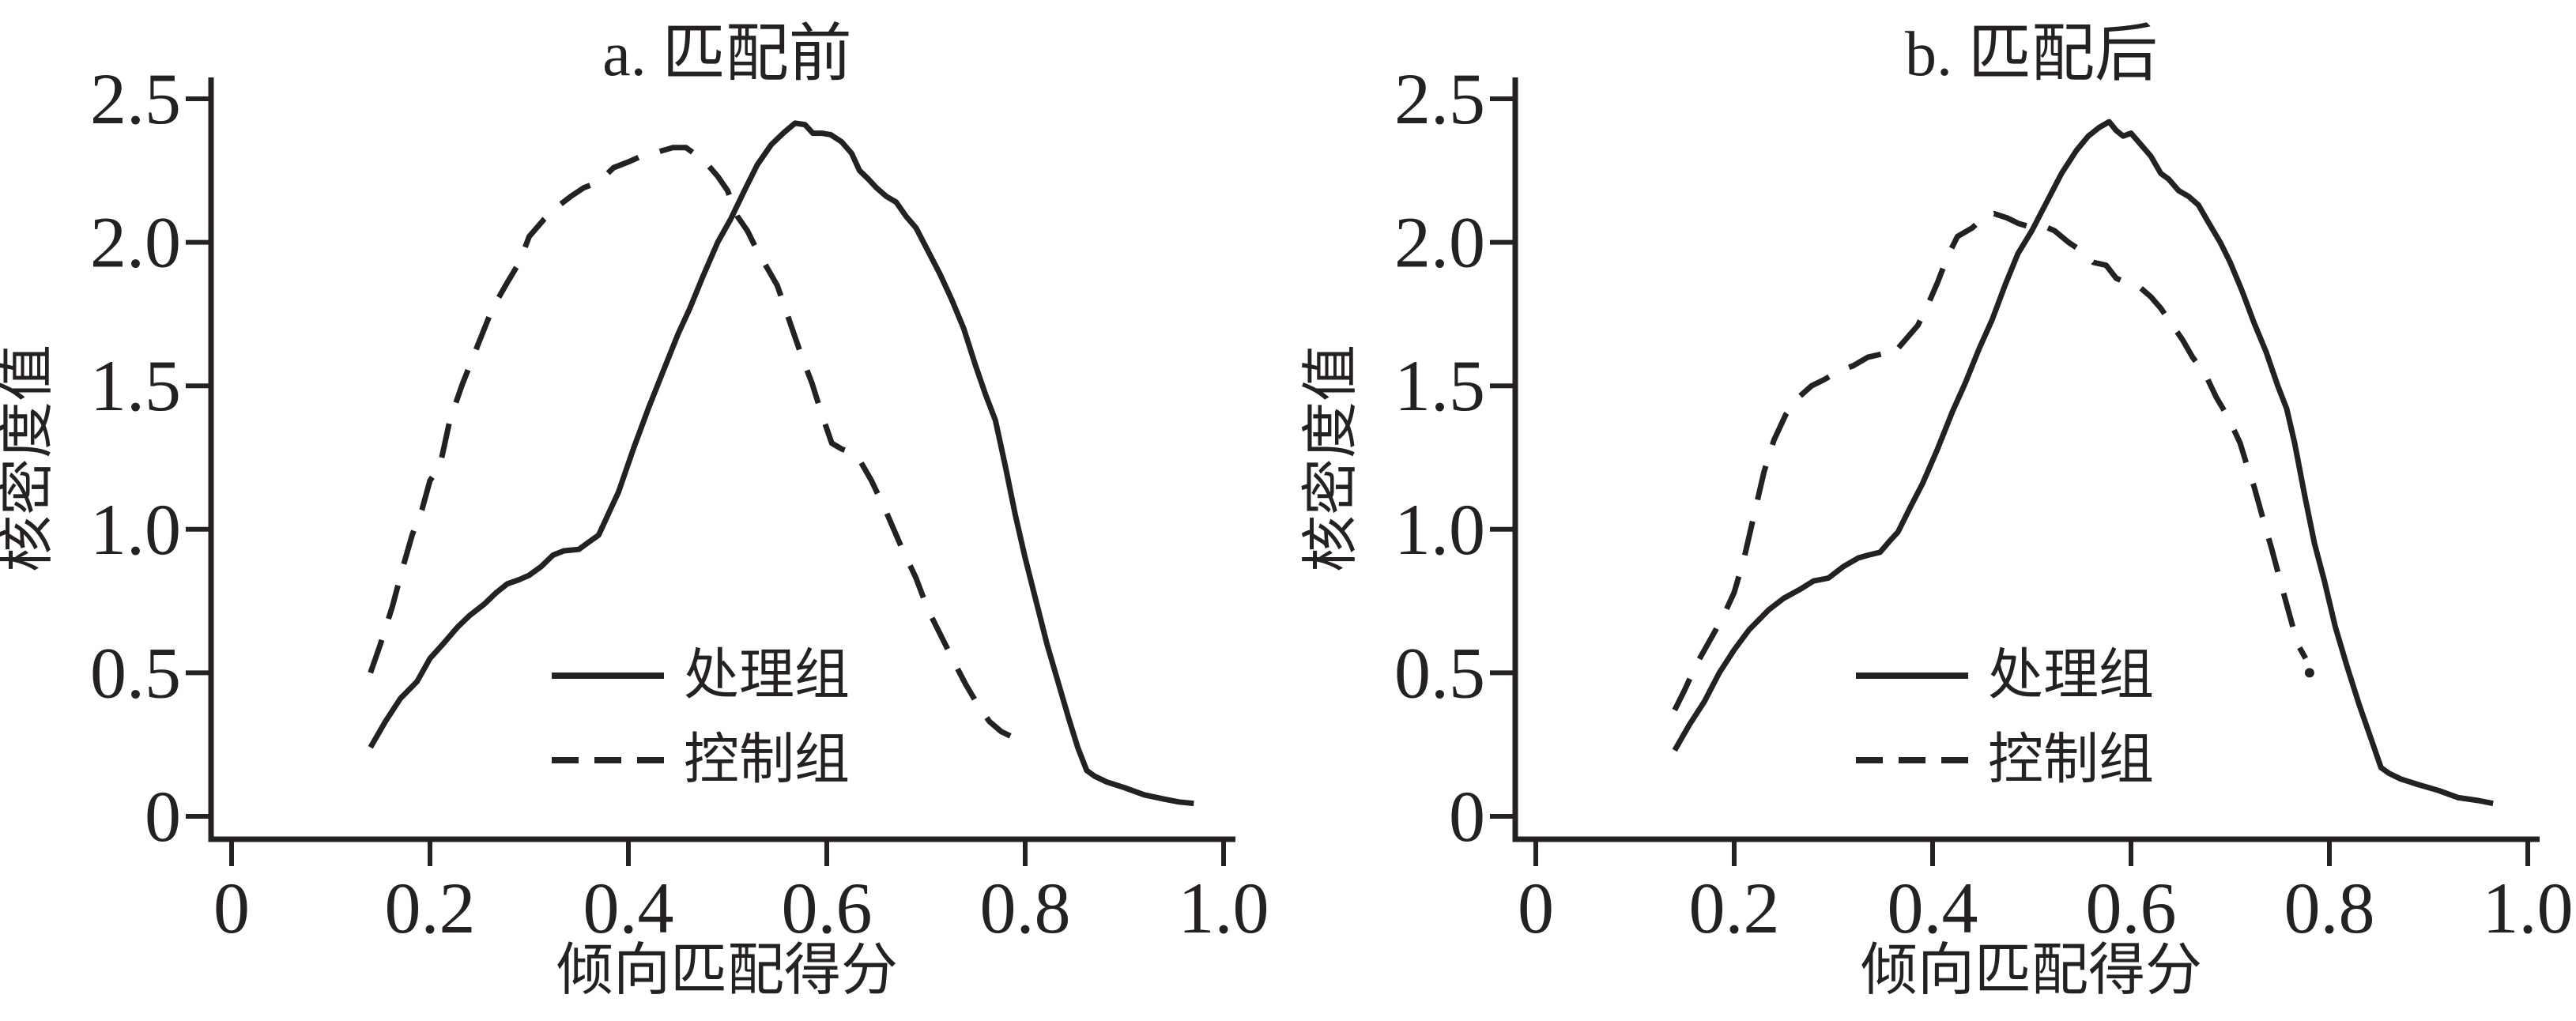  Describe the element at coordinates (2031, 54) in the screenshot. I see `panel-title: b. 匹配后` at that location.